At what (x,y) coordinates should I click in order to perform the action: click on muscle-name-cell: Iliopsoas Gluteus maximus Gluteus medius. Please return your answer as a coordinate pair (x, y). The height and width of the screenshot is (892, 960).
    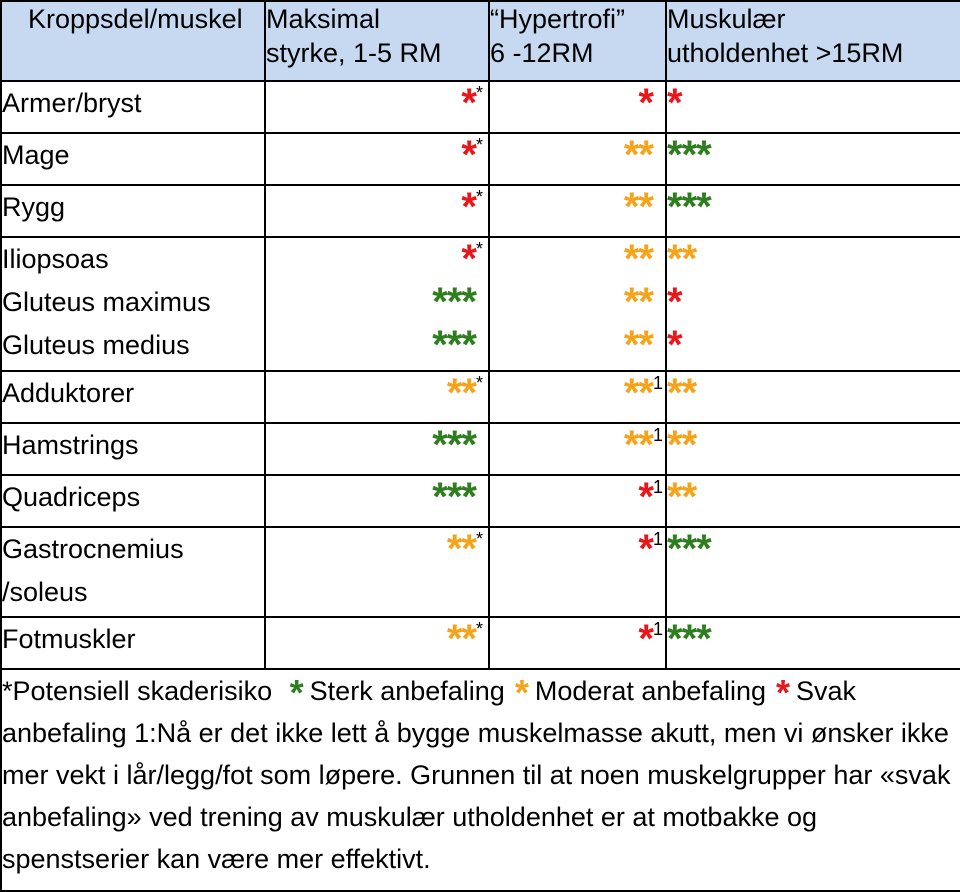
    Looking at the image, I should click on (133, 304).